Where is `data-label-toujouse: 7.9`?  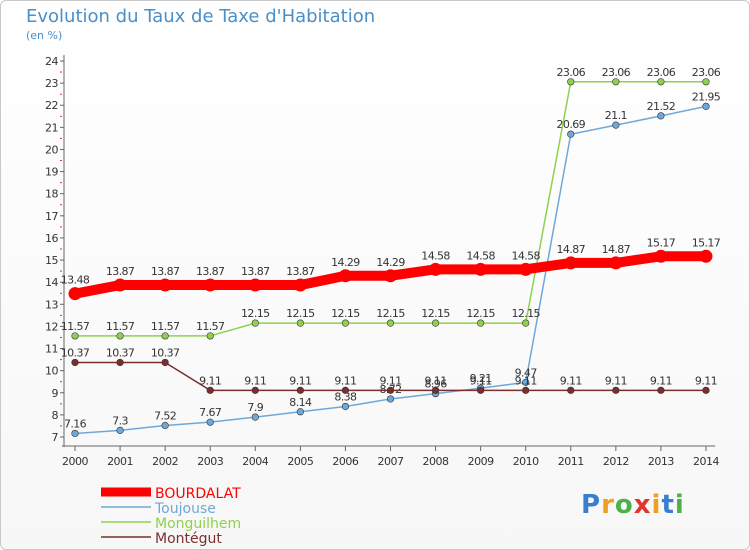 data-label-toujouse: 7.9 is located at coordinates (255, 407).